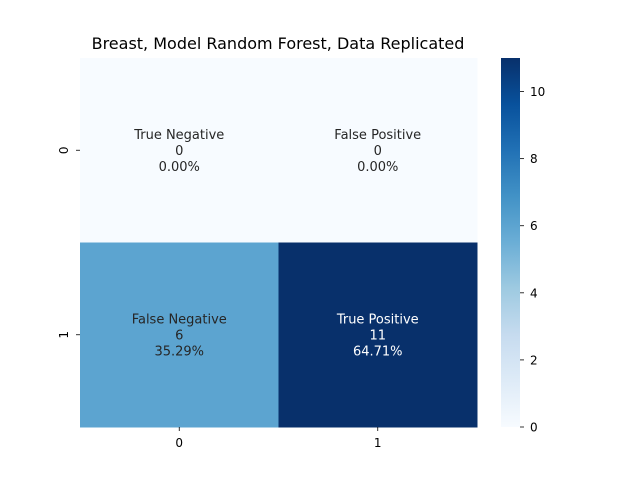 Image resolution: width=640 pixels, height=480 pixels. Describe the element at coordinates (64, 150) in the screenshot. I see `y-tick-label: 0` at that location.